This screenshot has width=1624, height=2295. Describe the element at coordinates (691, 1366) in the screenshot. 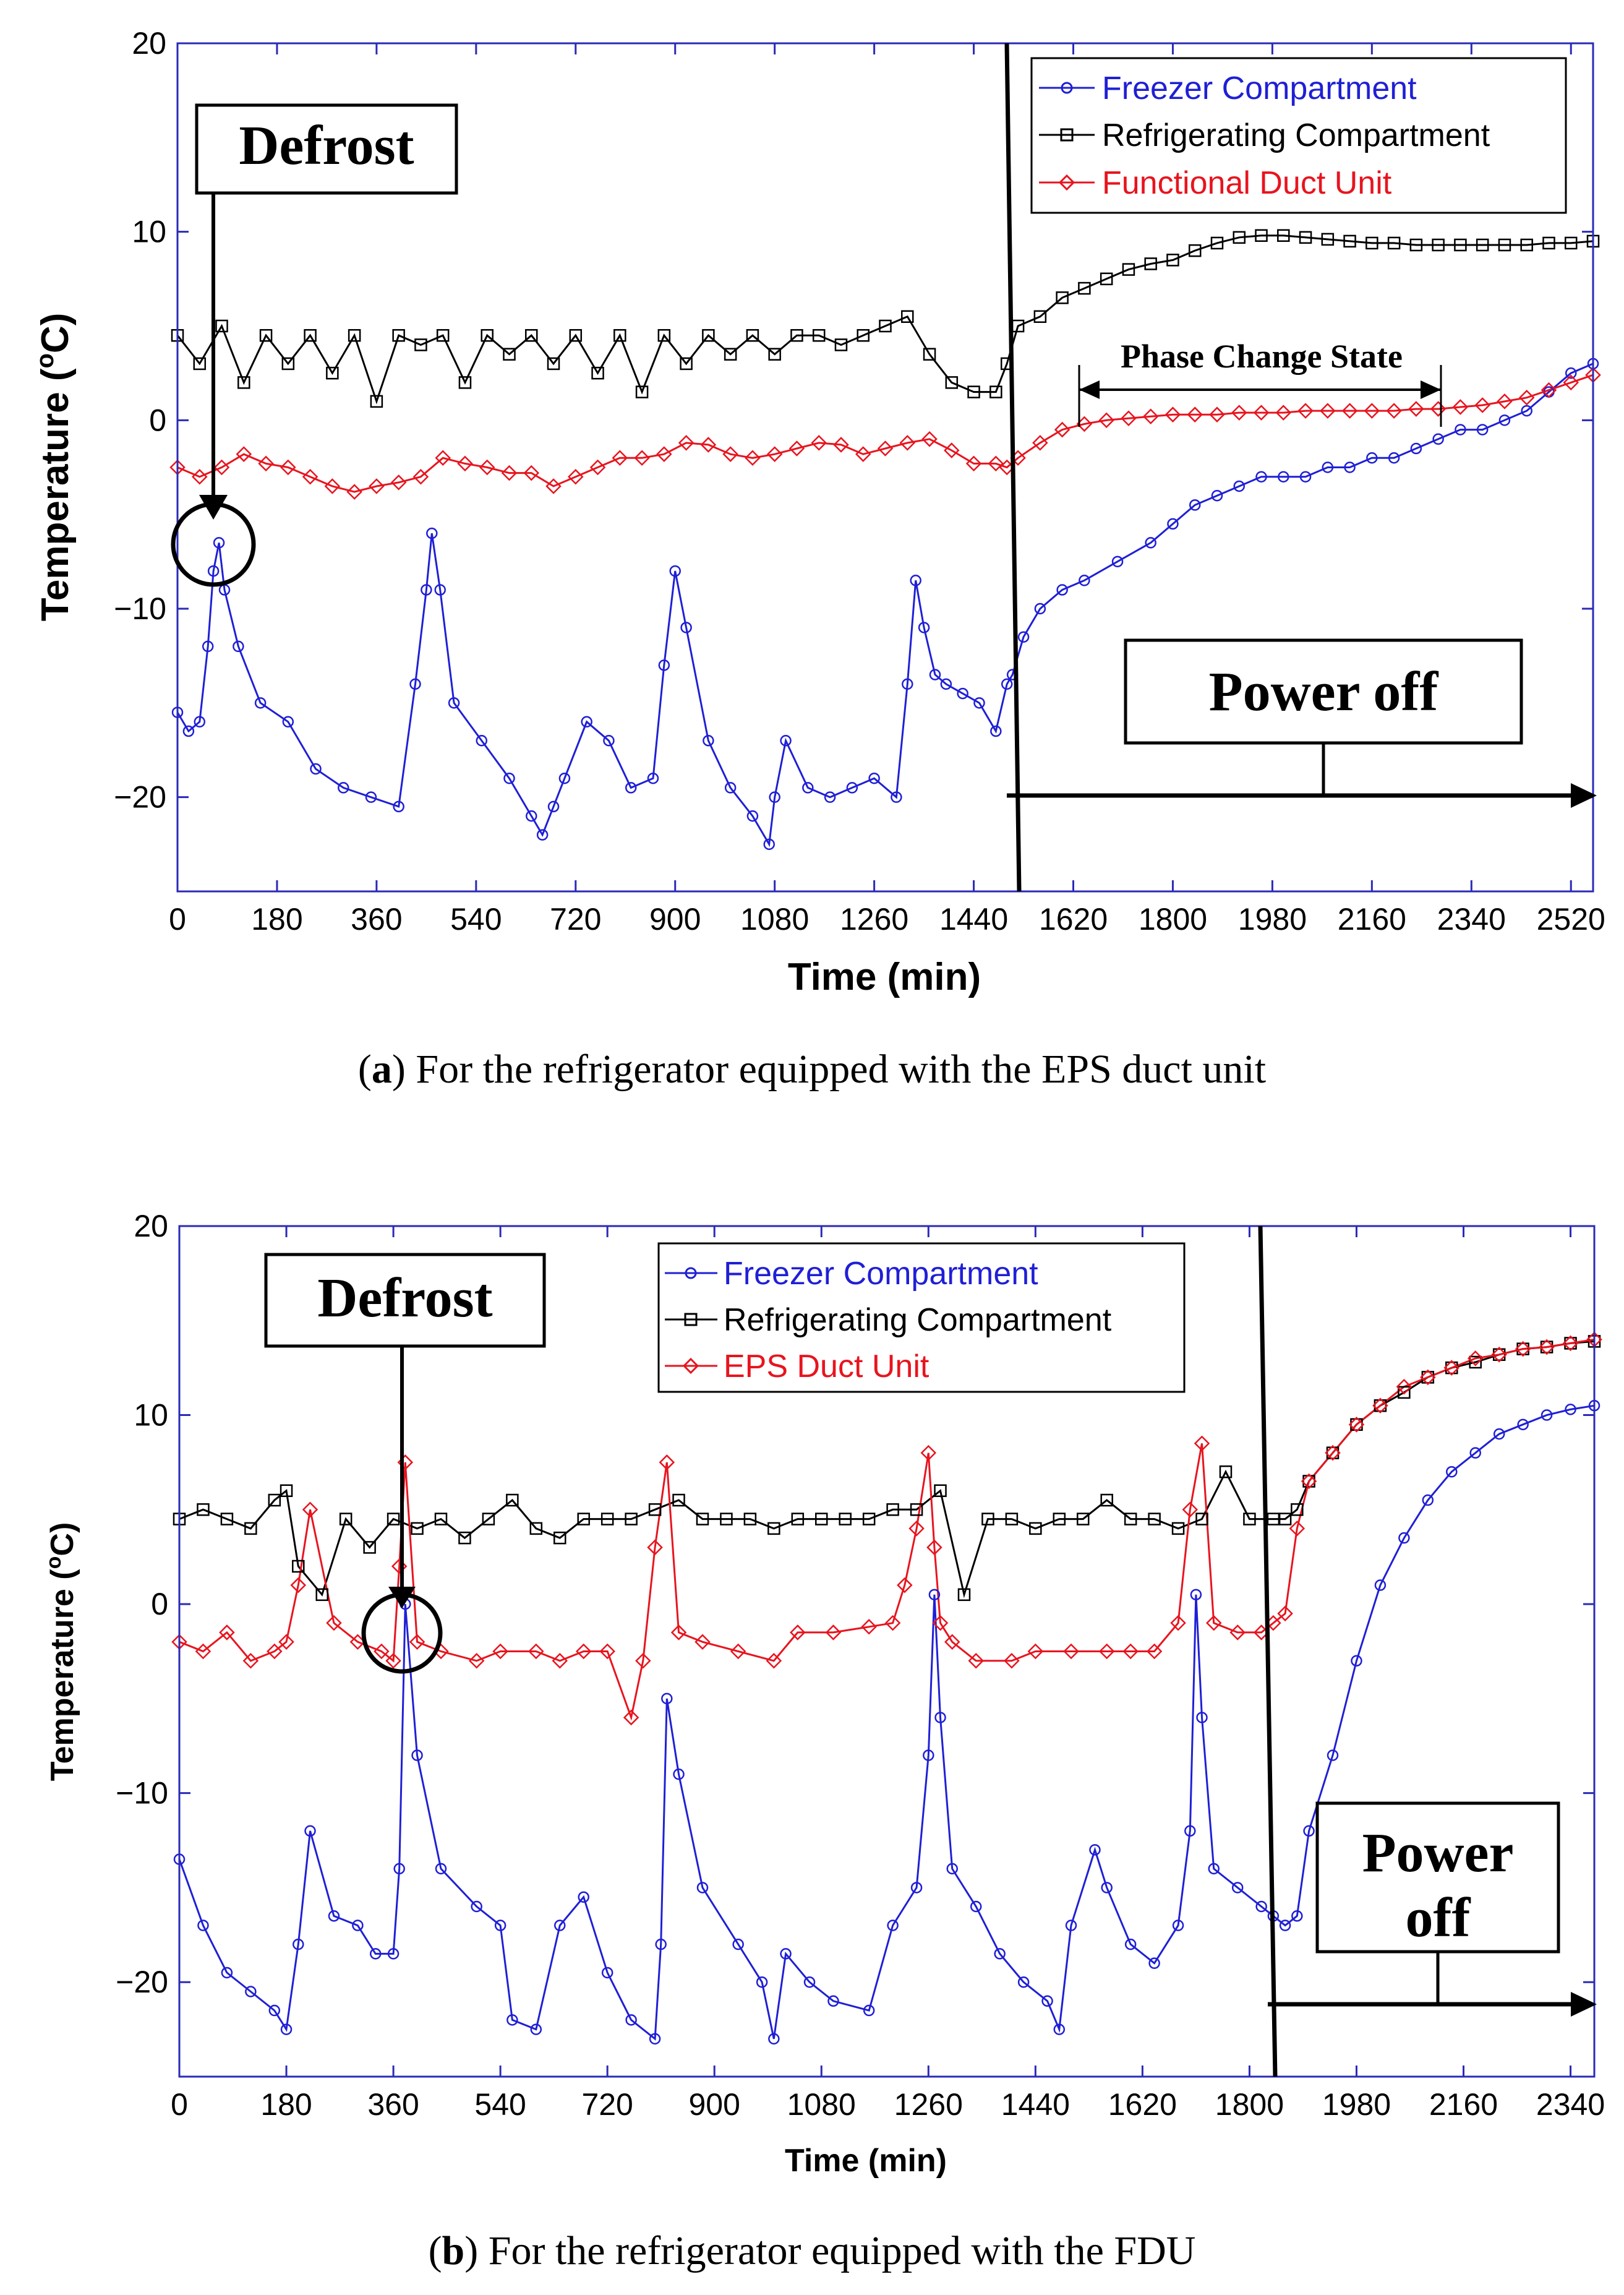

I see `panel-b-legend-marker-duct` at that location.